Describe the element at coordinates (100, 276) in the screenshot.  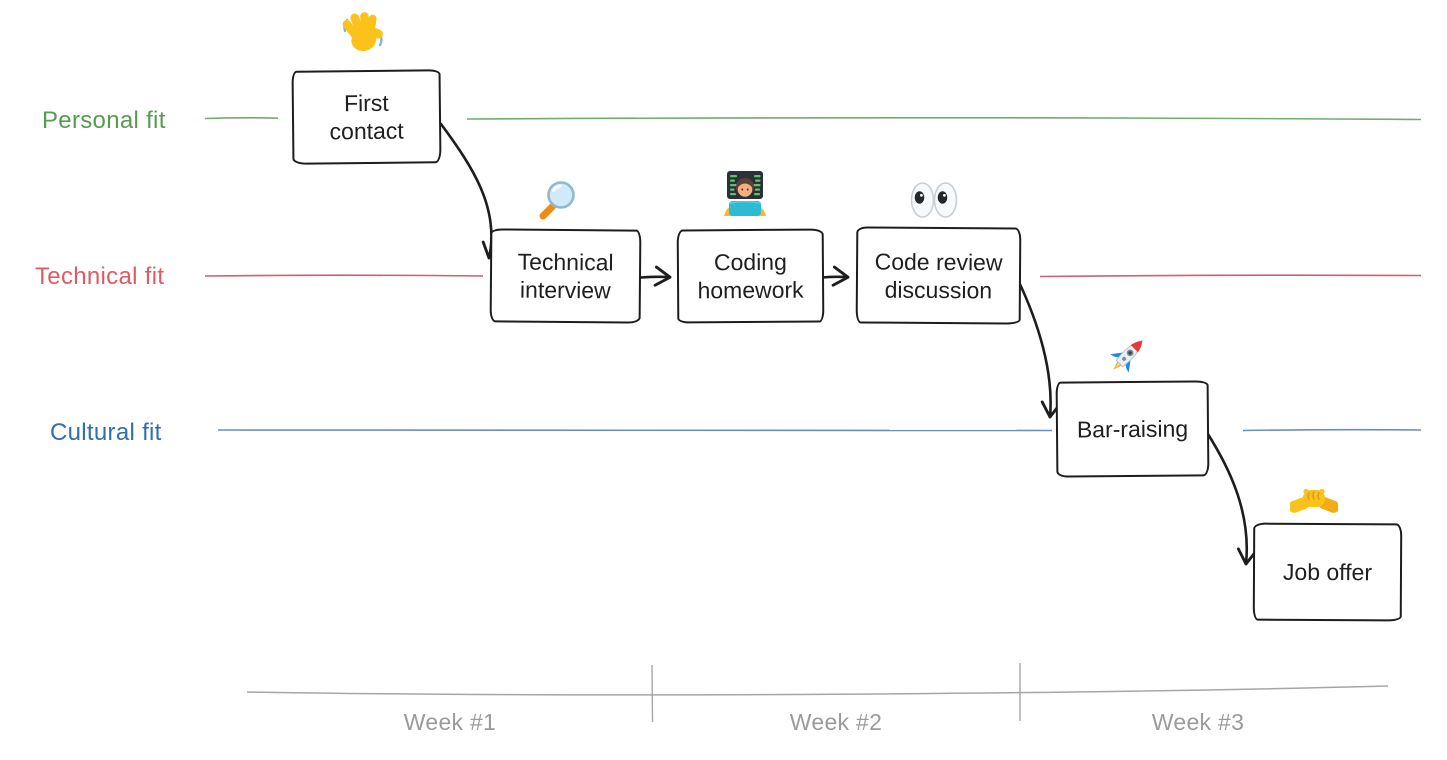
I see `lane-label-technical-fit: Technical fit` at that location.